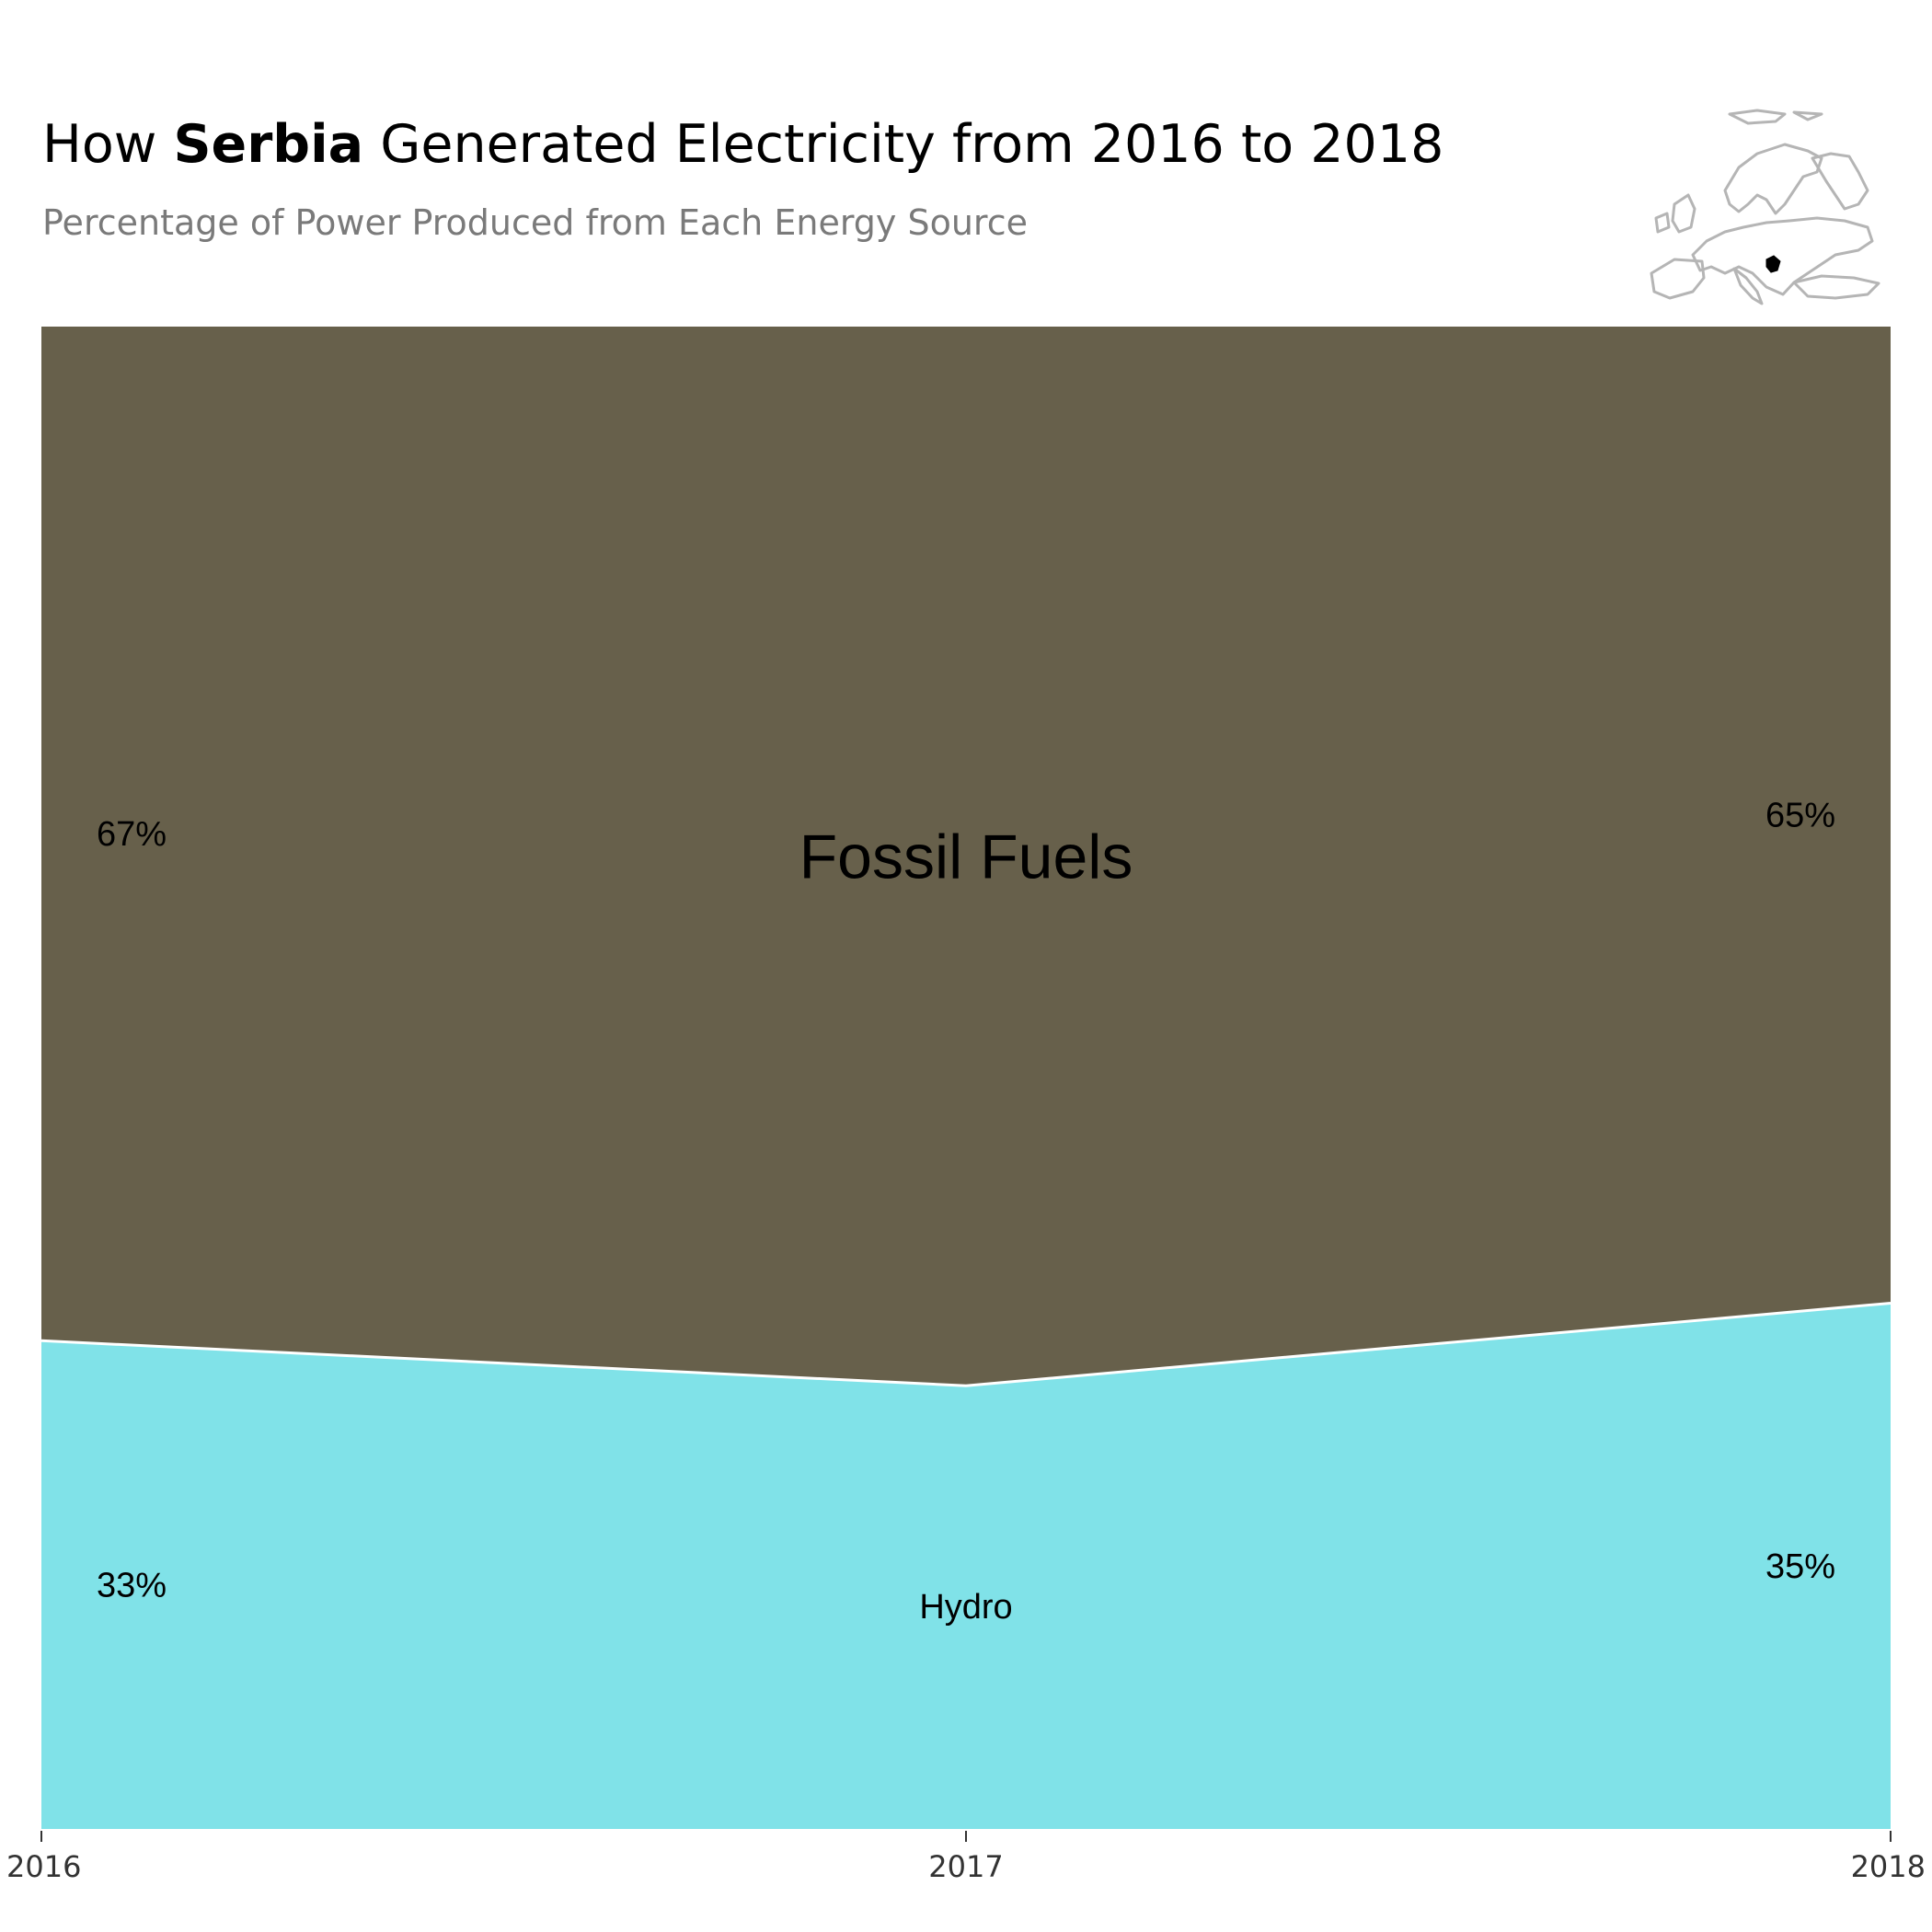 The height and width of the screenshot is (1932, 1932). I want to click on series-label-fossil-fuels: Fossil Fuels, so click(966, 857).